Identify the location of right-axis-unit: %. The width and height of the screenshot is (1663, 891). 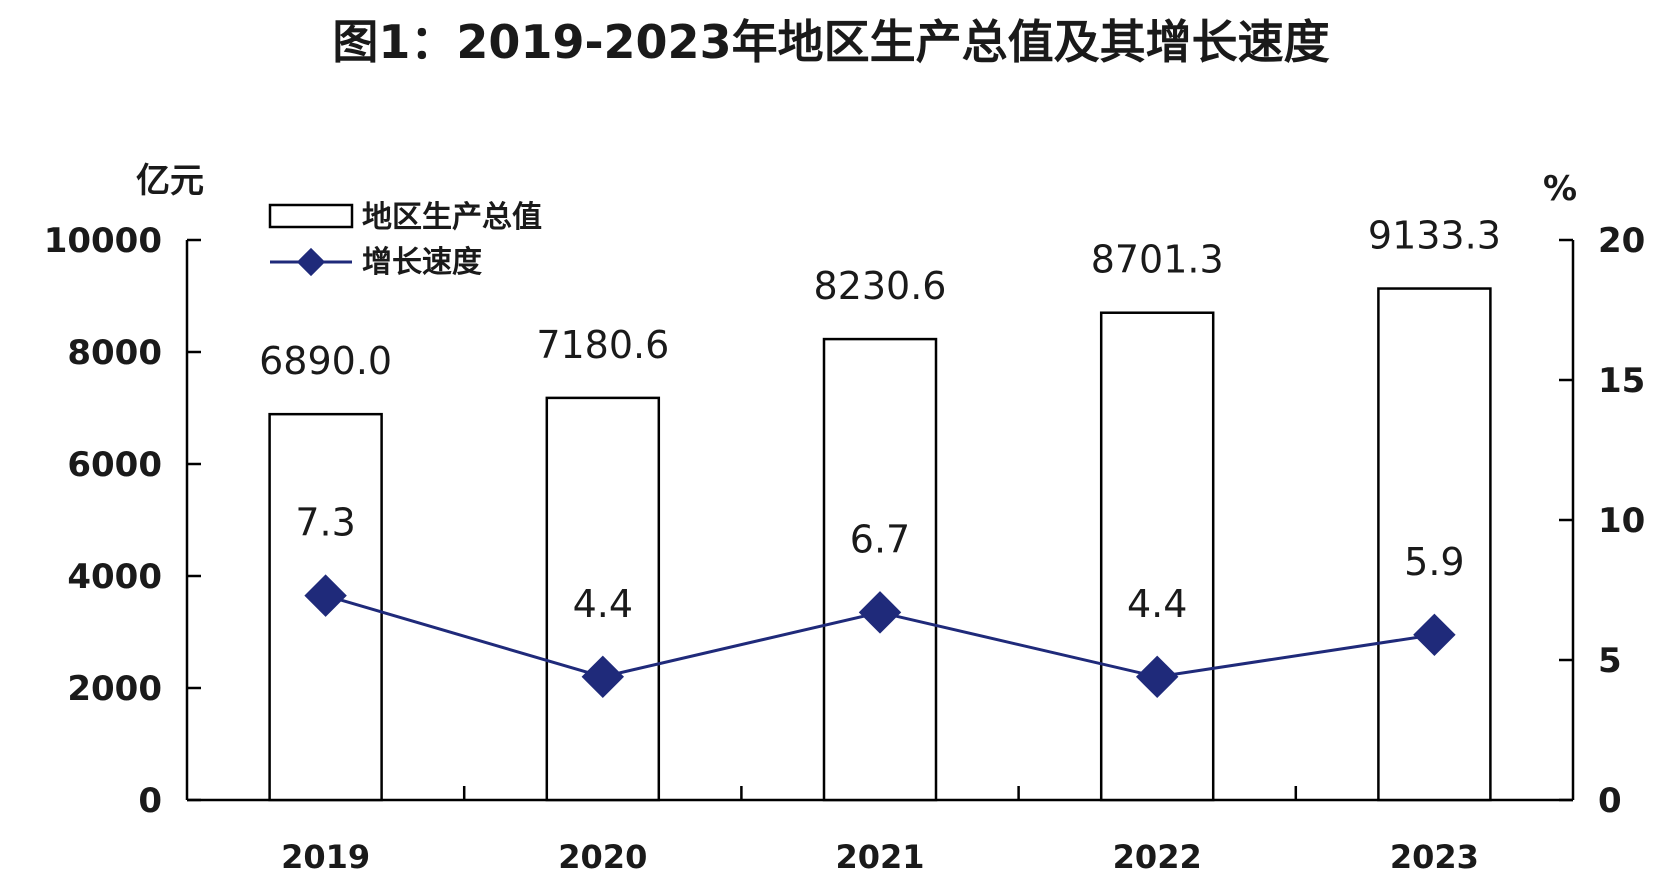
(1560, 189).